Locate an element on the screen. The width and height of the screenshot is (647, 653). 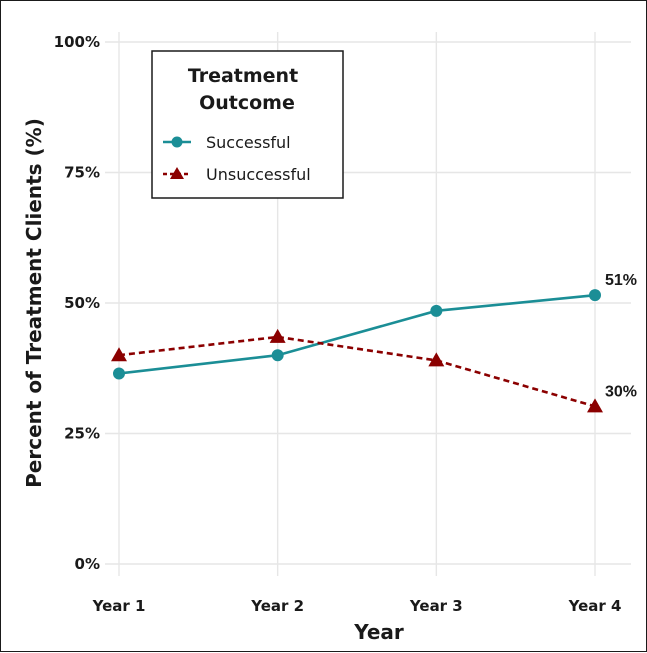
legend-marker-unsuccessful is located at coordinates (177, 173).